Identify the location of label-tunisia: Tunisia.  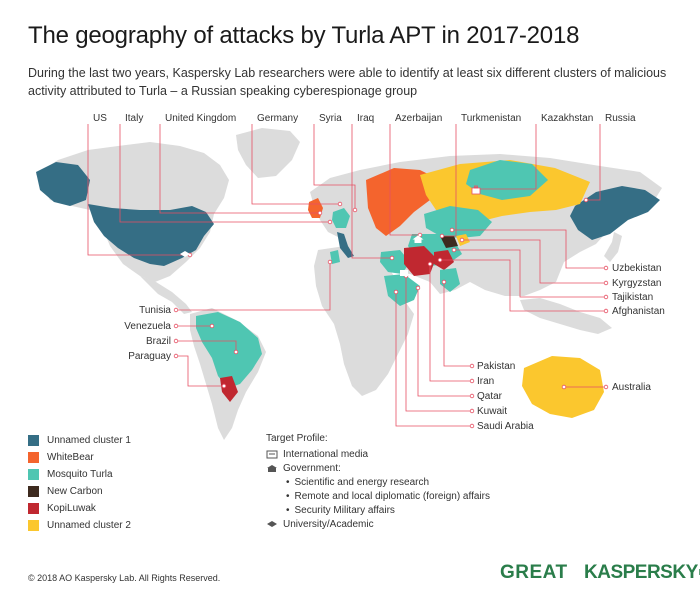
(155, 310).